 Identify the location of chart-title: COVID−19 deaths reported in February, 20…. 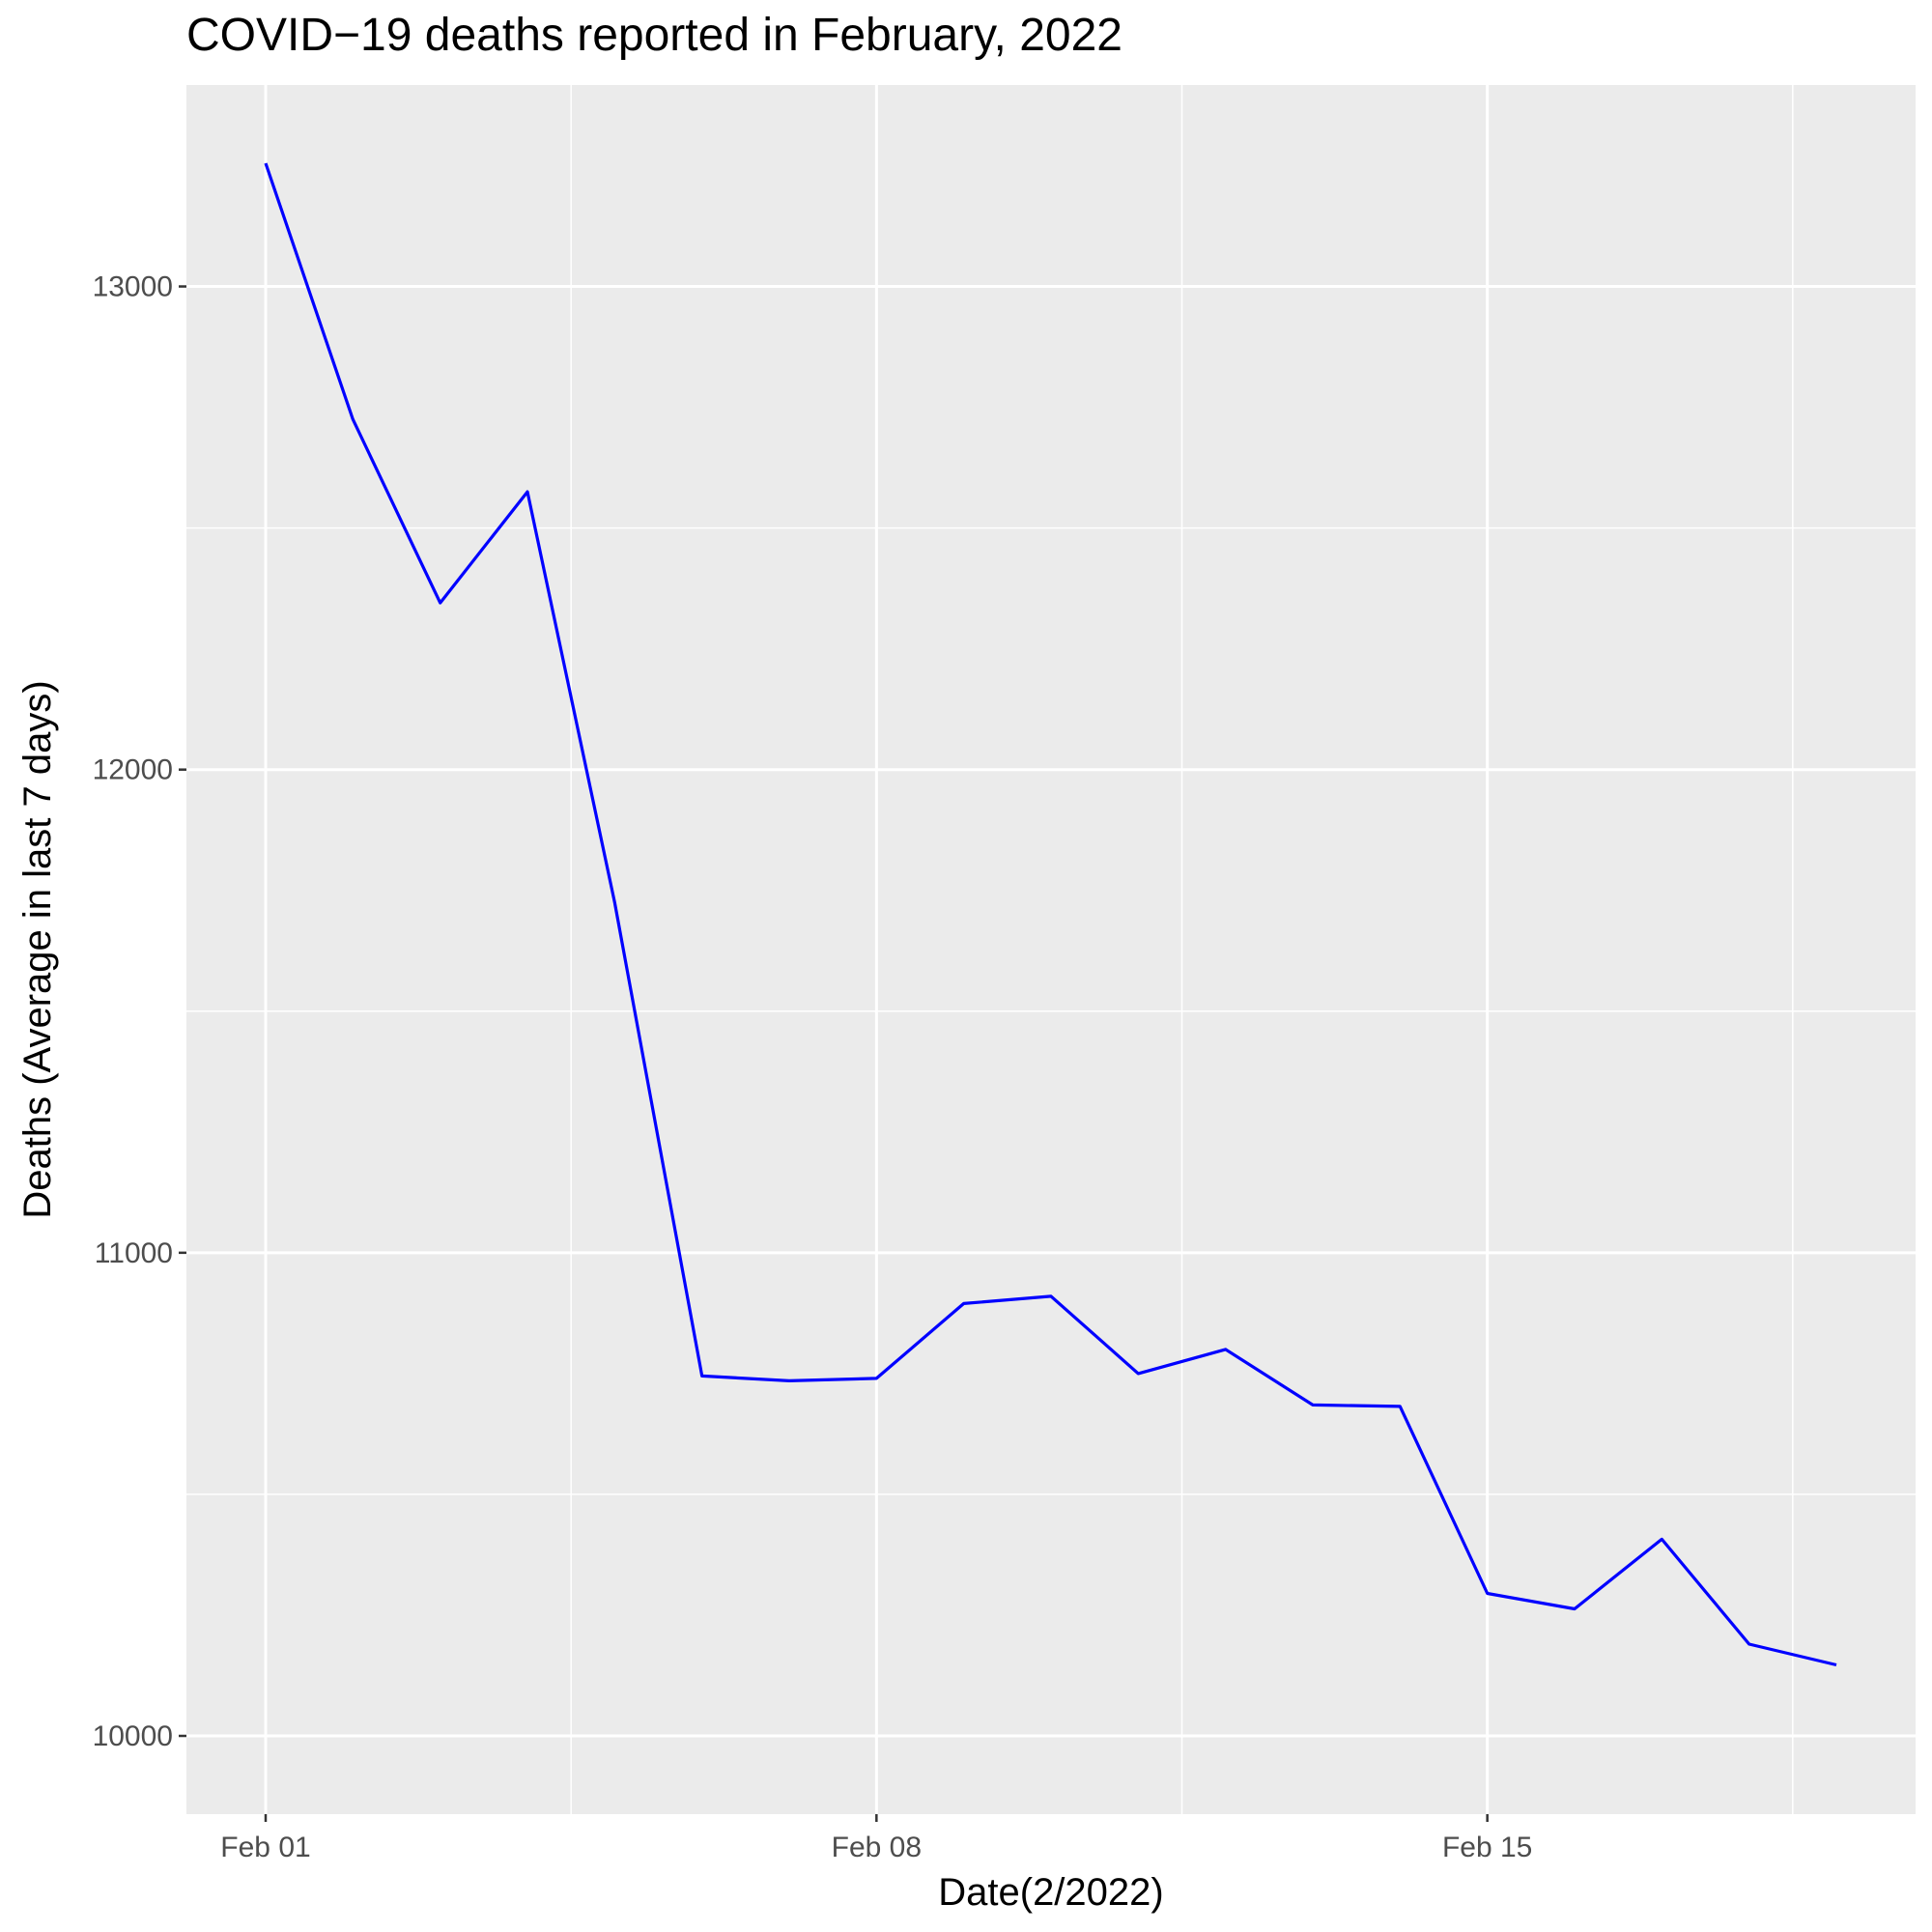
(654, 35).